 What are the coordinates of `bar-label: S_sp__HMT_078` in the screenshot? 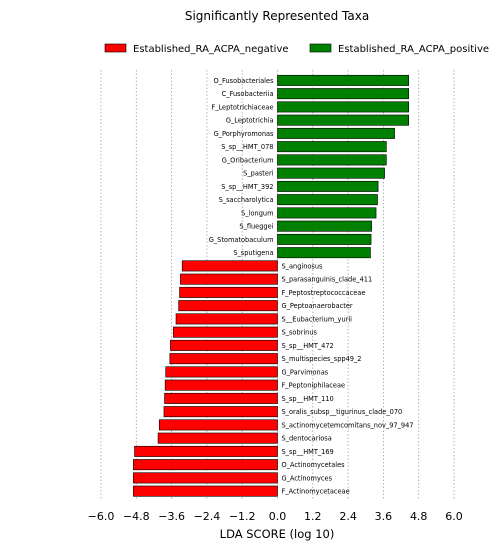 It's located at (247, 147).